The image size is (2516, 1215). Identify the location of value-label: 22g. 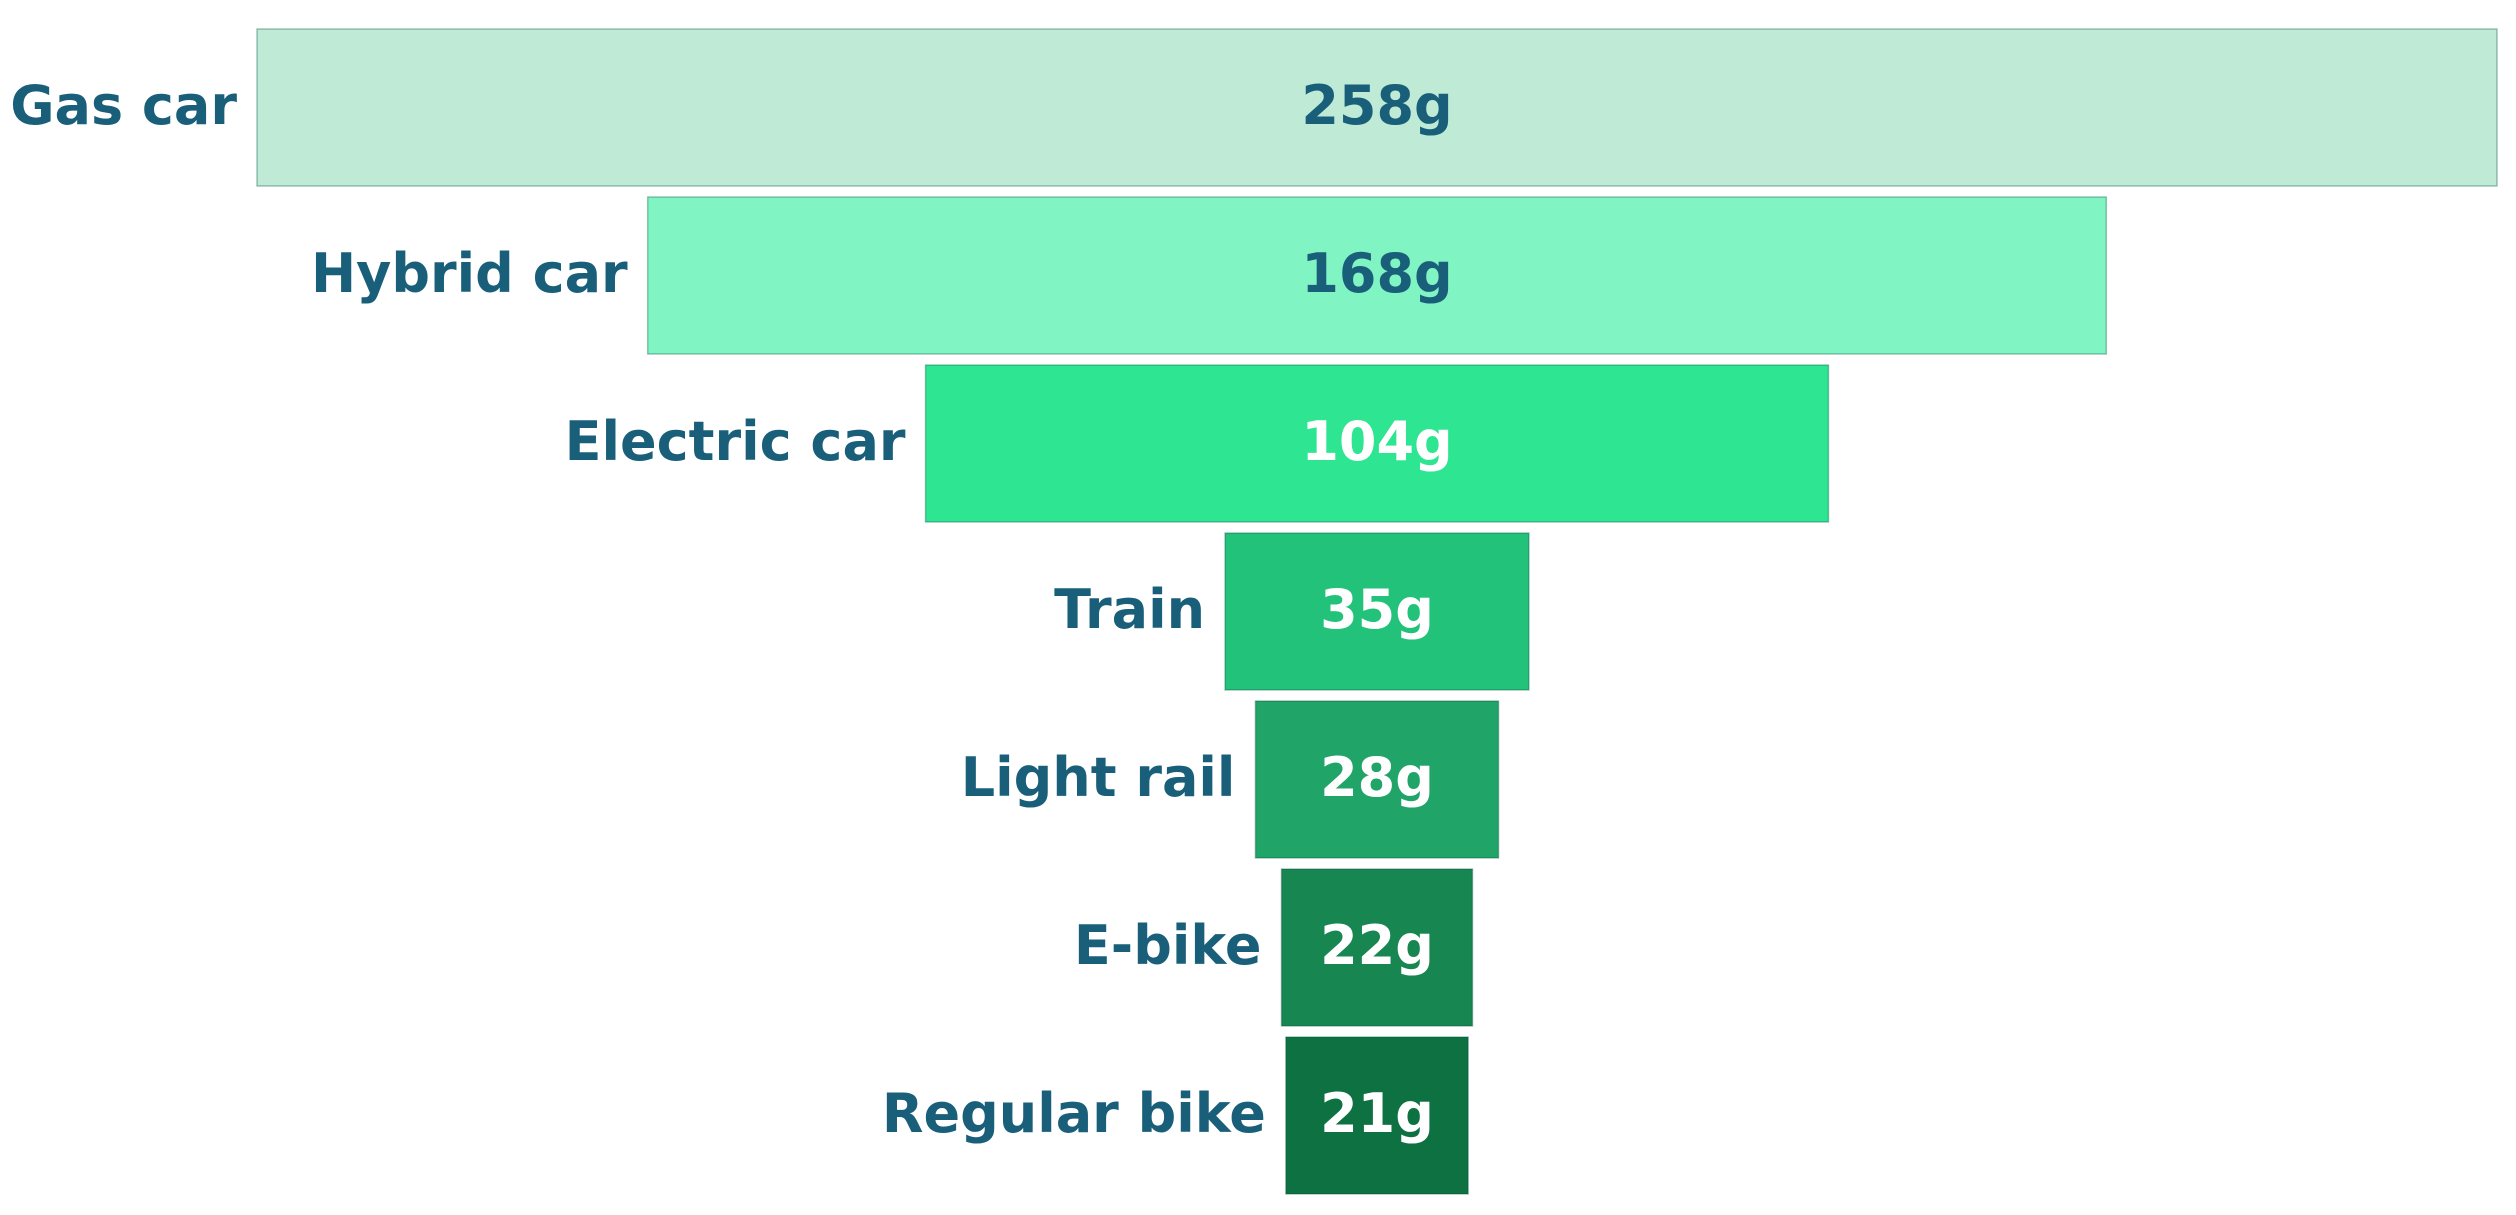
(1377, 945).